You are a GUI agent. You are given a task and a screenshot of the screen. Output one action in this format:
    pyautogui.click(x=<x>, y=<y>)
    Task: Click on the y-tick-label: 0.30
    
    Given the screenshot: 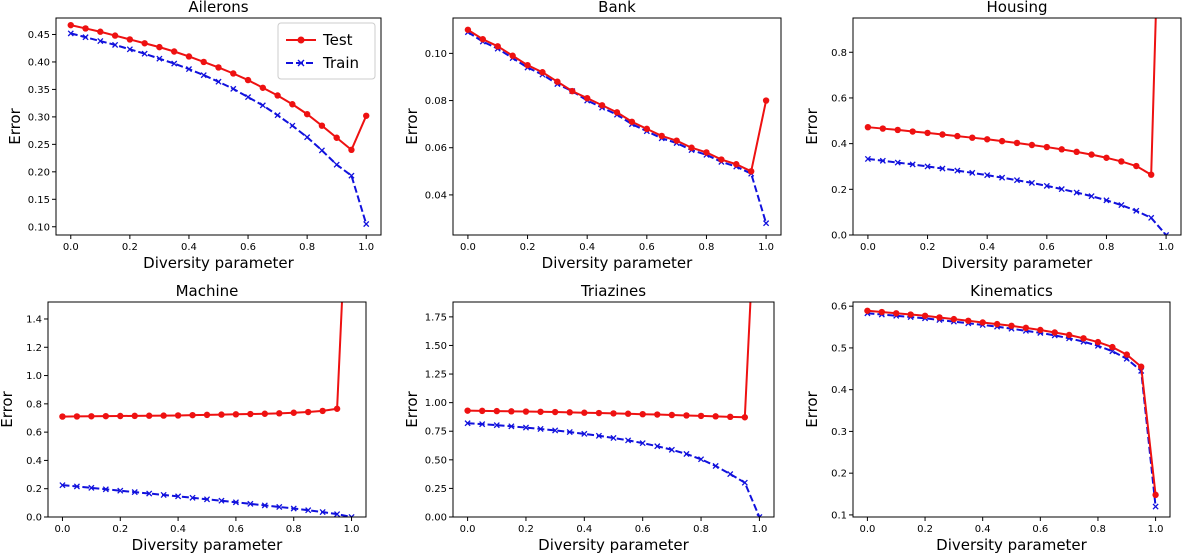 What is the action you would take?
    pyautogui.click(x=39, y=117)
    